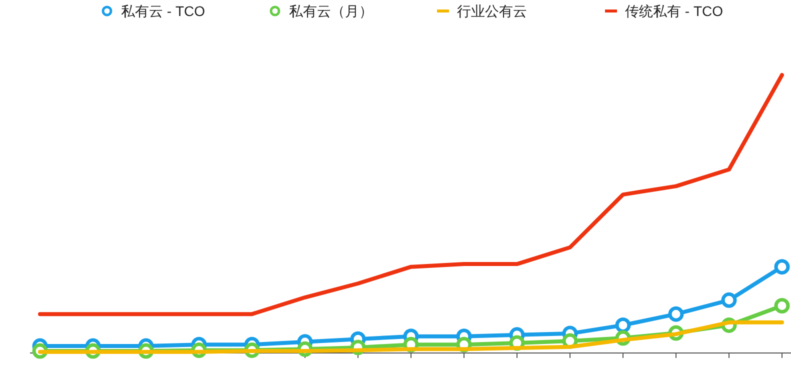 This screenshot has height=370, width=791. Describe the element at coordinates (331, 11) in the screenshot. I see `legend-label: 私有云（月）` at that location.